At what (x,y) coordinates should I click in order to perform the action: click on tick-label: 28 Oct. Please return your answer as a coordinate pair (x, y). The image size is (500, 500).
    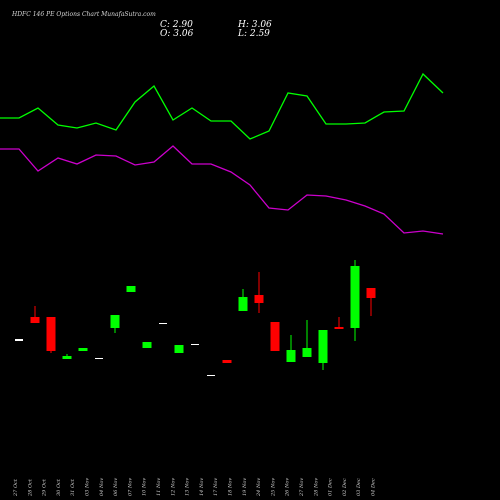
    Looking at the image, I should click on (30, 487).